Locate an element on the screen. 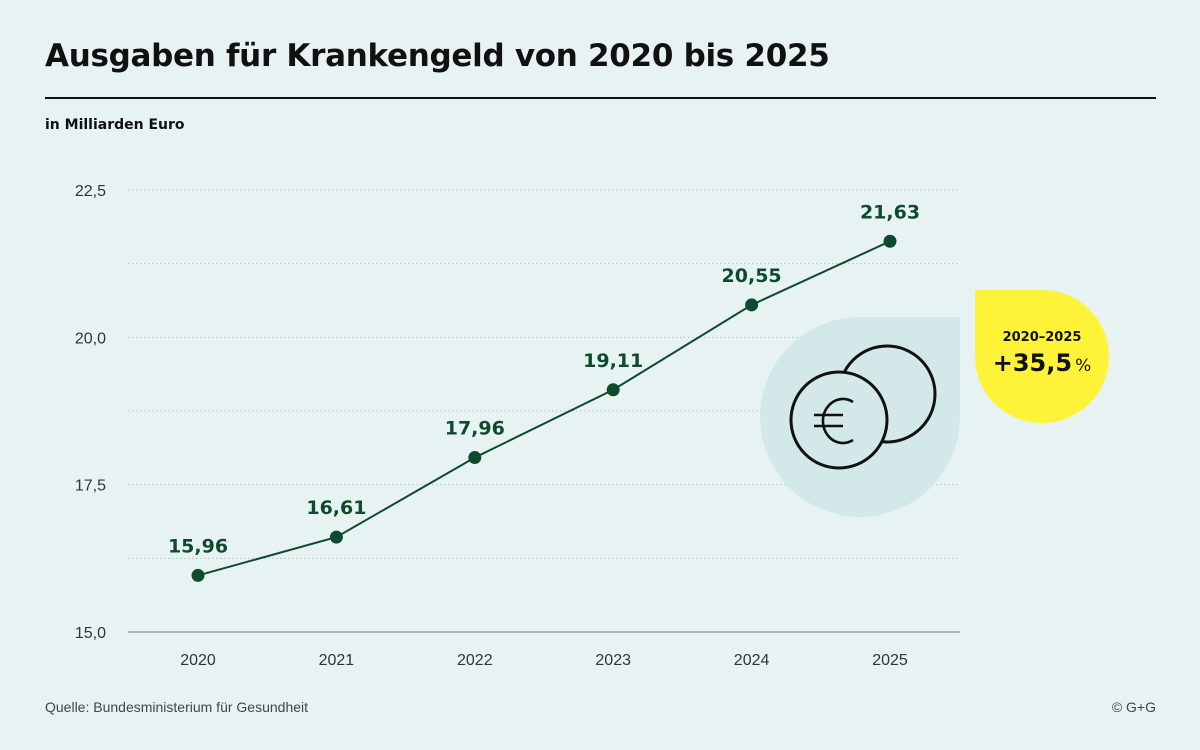  y-tick-label: 22,5 is located at coordinates (90, 191).